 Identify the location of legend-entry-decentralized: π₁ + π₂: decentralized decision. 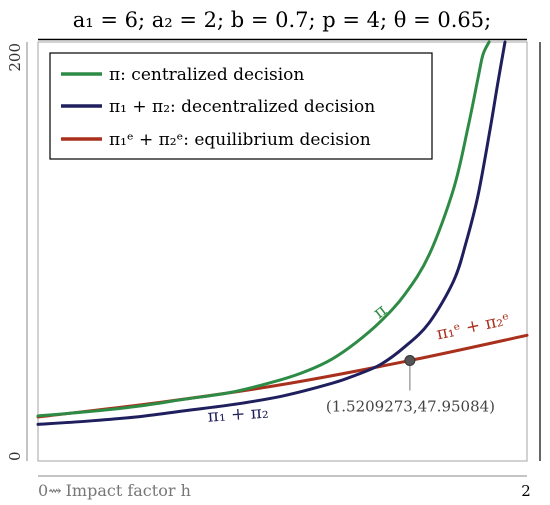
(242, 107).